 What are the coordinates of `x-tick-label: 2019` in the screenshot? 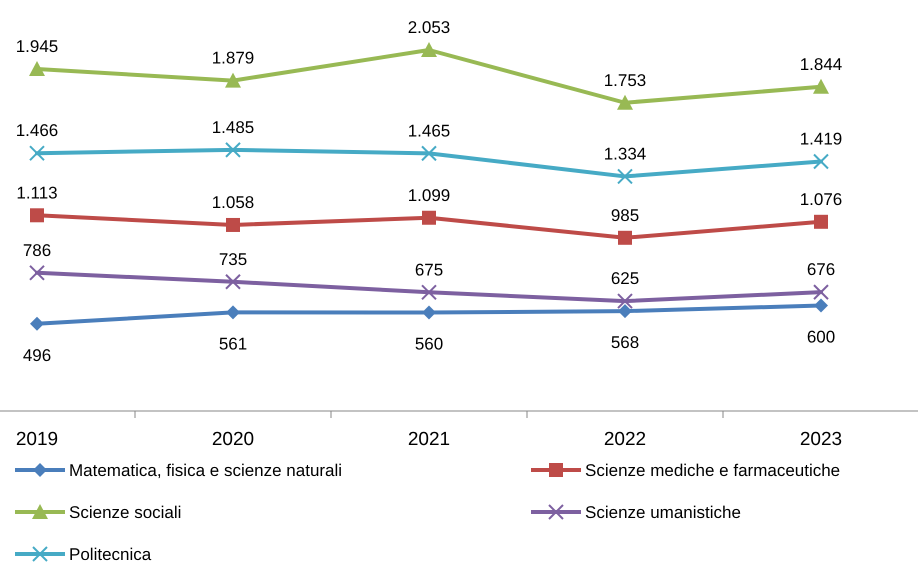 It's located at (37, 439).